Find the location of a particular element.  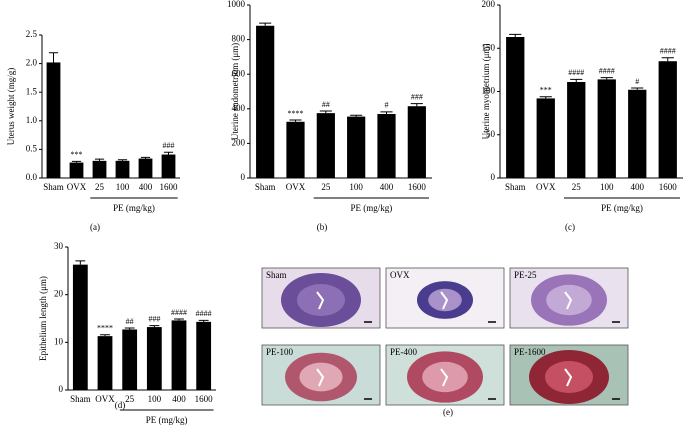

panel-label: (c) is located at coordinates (570, 227).